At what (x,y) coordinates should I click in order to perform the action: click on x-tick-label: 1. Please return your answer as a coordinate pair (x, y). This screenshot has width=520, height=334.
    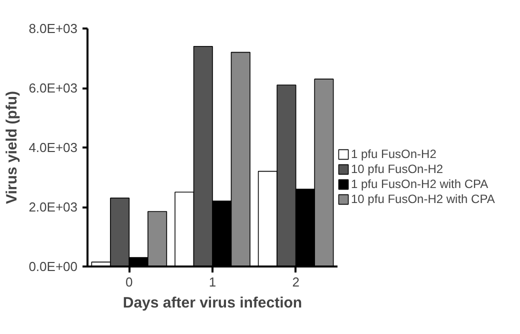
    Looking at the image, I should click on (212, 282).